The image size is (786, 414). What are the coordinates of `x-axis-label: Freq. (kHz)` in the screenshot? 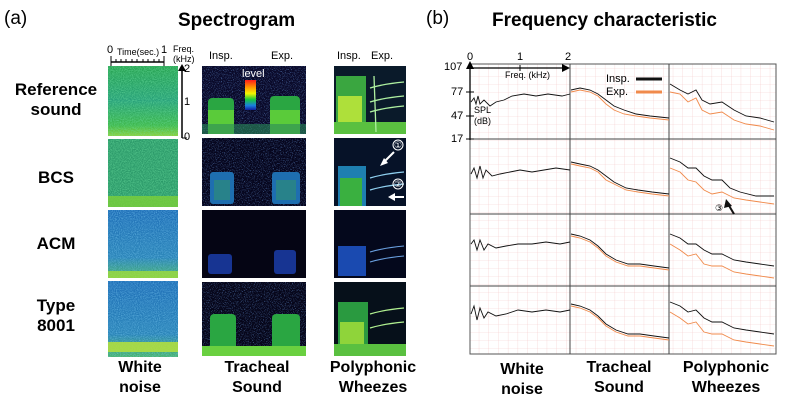 It's located at (527, 75).